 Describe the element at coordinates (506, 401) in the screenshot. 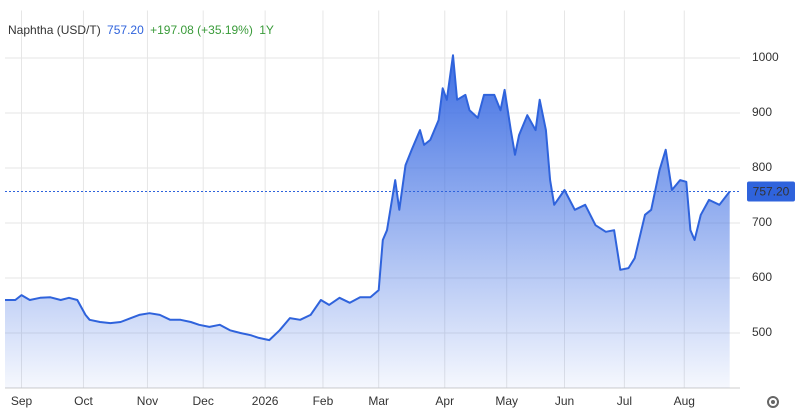

I see `x-tick-label: May` at that location.